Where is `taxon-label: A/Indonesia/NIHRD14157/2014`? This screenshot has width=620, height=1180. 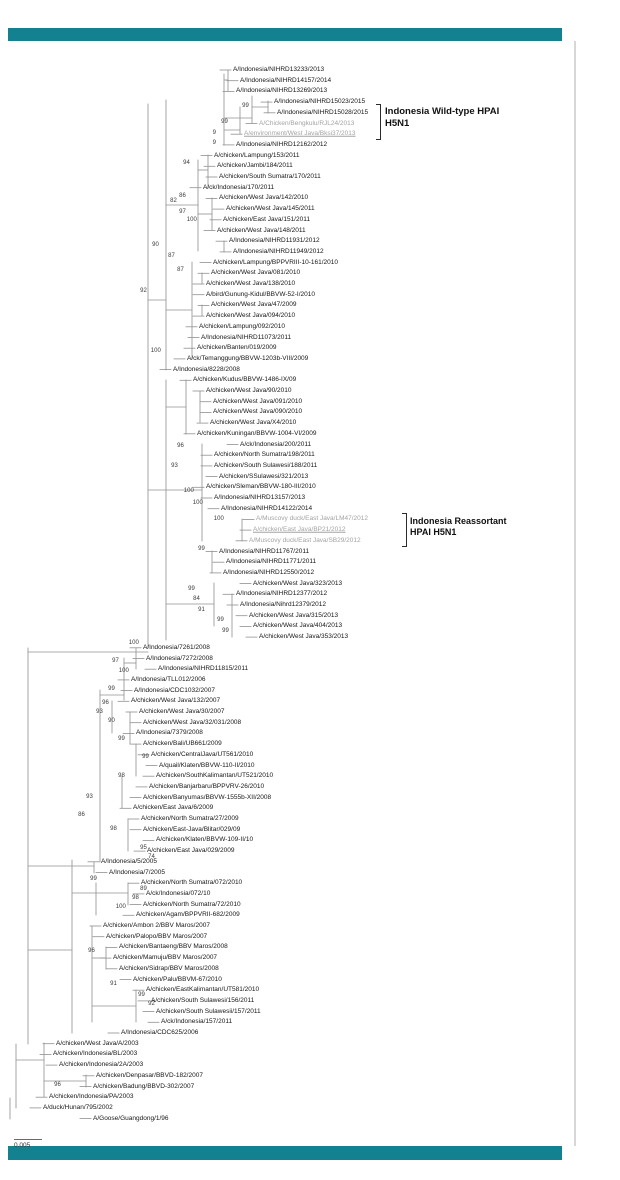 taxon-label: A/Indonesia/NIHRD14157/2014 is located at coordinates (286, 80).